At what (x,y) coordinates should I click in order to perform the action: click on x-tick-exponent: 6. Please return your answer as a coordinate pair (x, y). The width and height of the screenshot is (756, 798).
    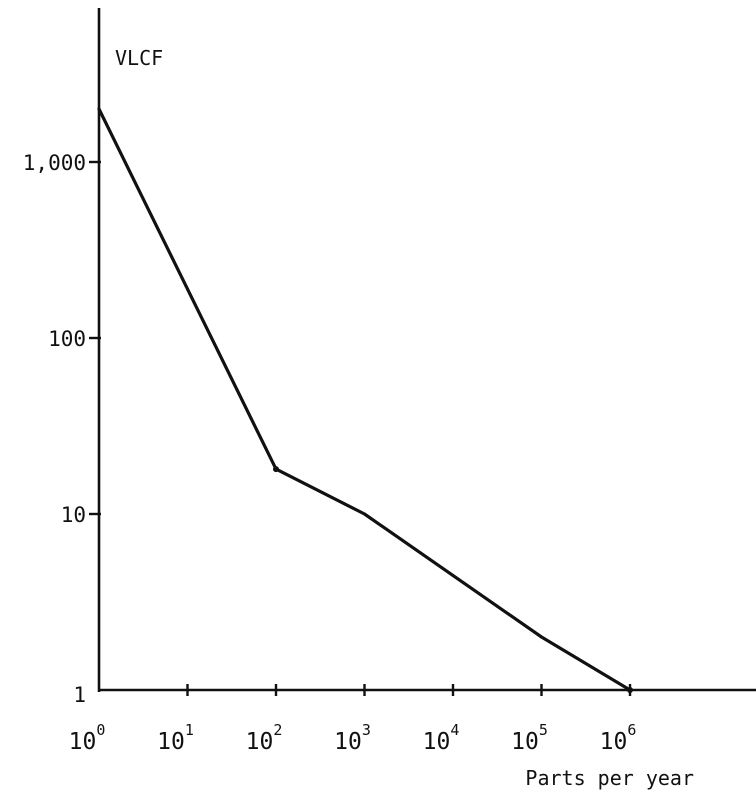
    Looking at the image, I should click on (631, 730).